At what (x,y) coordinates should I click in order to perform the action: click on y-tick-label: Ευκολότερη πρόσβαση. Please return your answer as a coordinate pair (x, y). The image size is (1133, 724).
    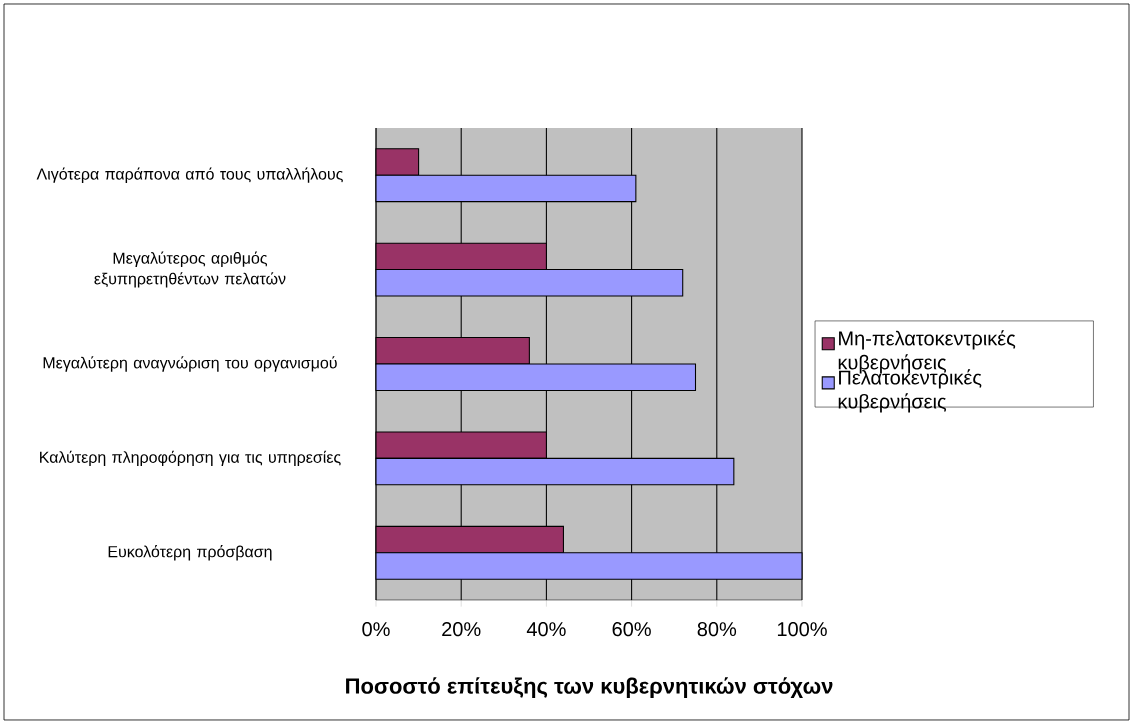
    Looking at the image, I should click on (190, 553).